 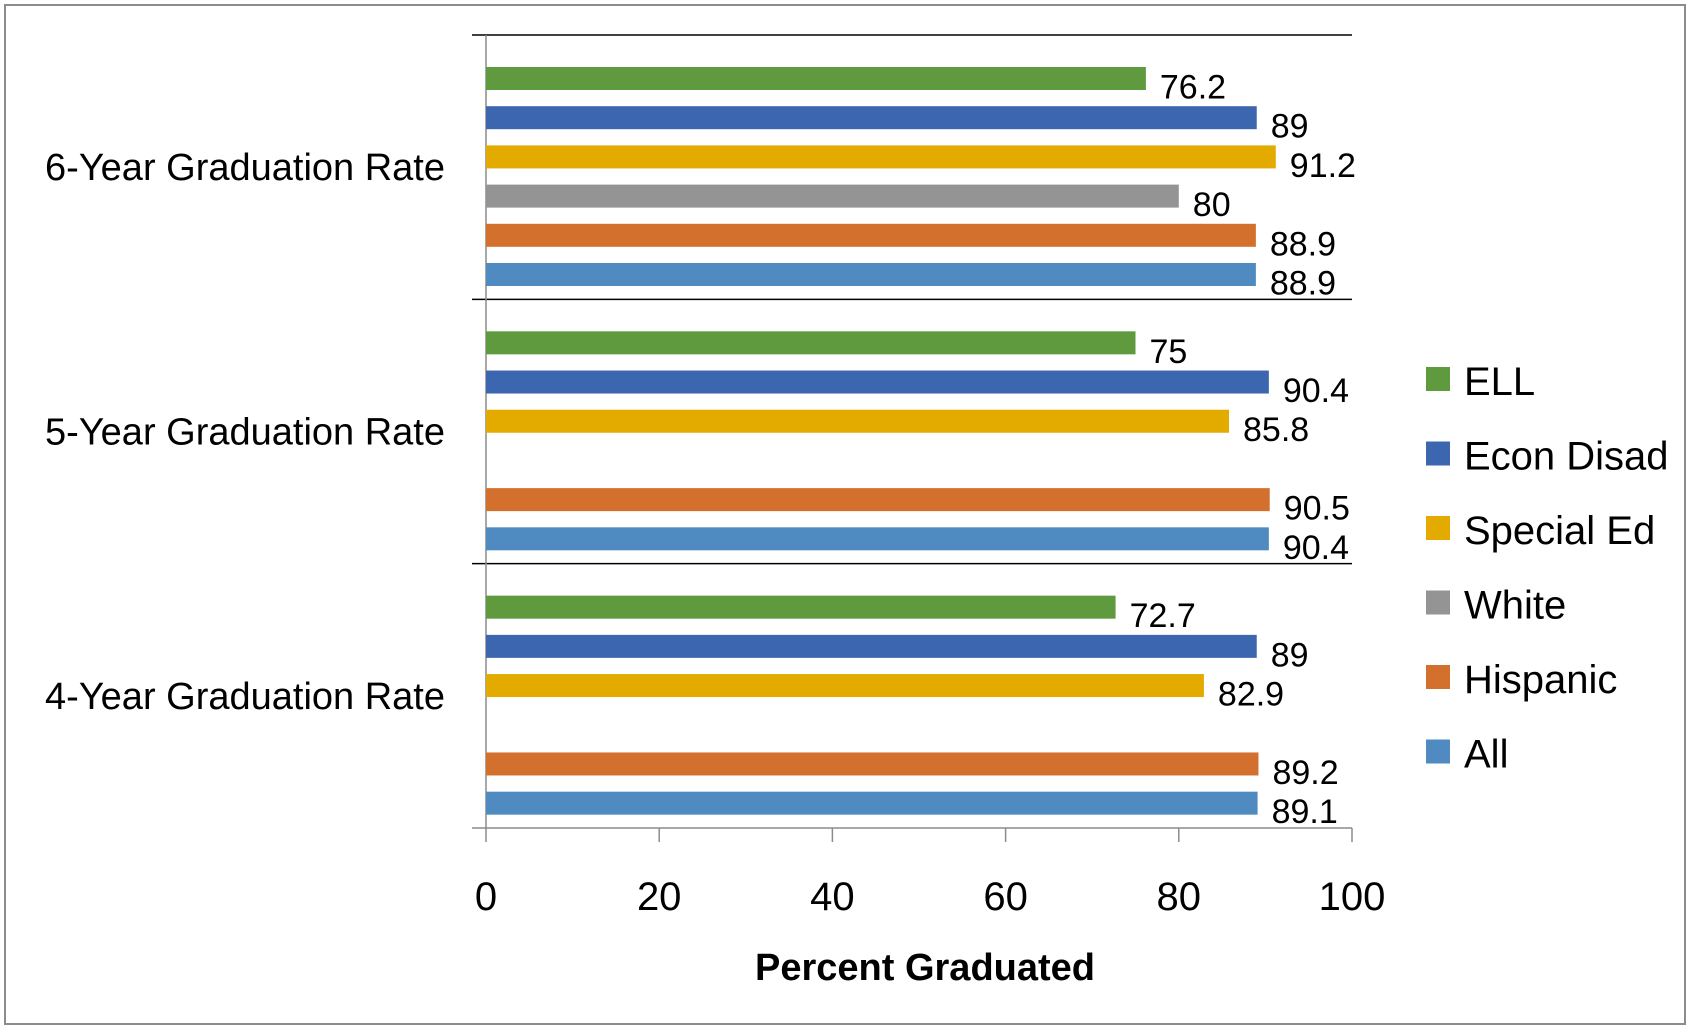 What do you see at coordinates (1169, 352) in the screenshot?
I see `data-label: 75` at bounding box center [1169, 352].